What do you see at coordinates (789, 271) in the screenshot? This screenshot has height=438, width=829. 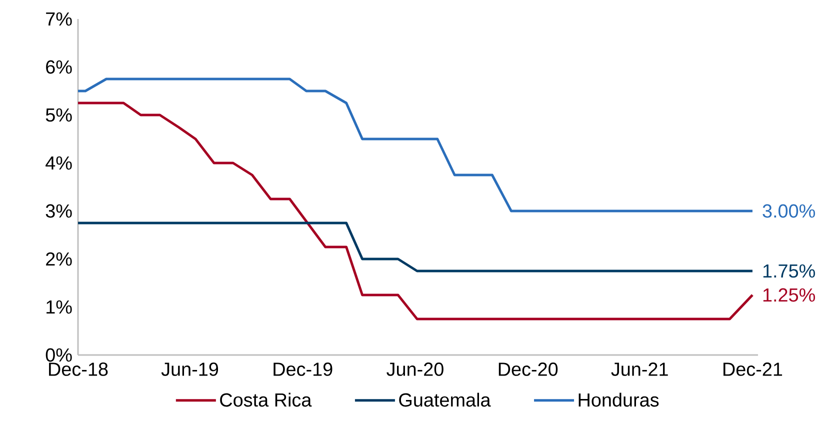 I see `annotation: 1.75%` at bounding box center [789, 271].